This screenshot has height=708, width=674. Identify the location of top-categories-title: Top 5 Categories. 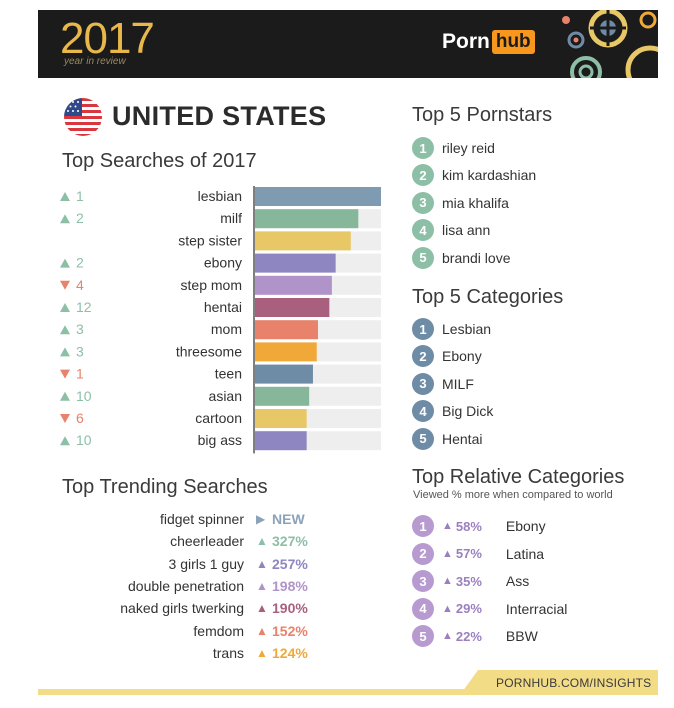
(488, 297).